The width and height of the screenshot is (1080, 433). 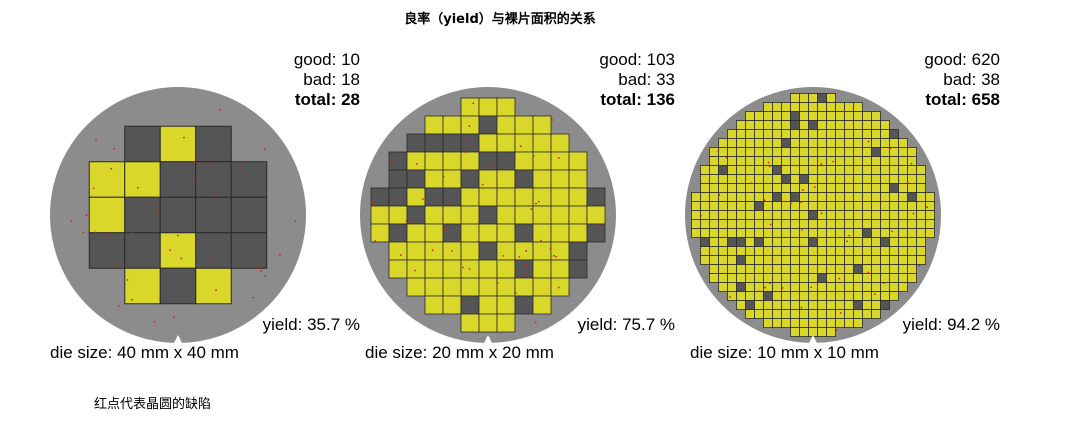 I want to click on diagram-title: 良率（yield）与裸片面积的关系, so click(x=500, y=19).